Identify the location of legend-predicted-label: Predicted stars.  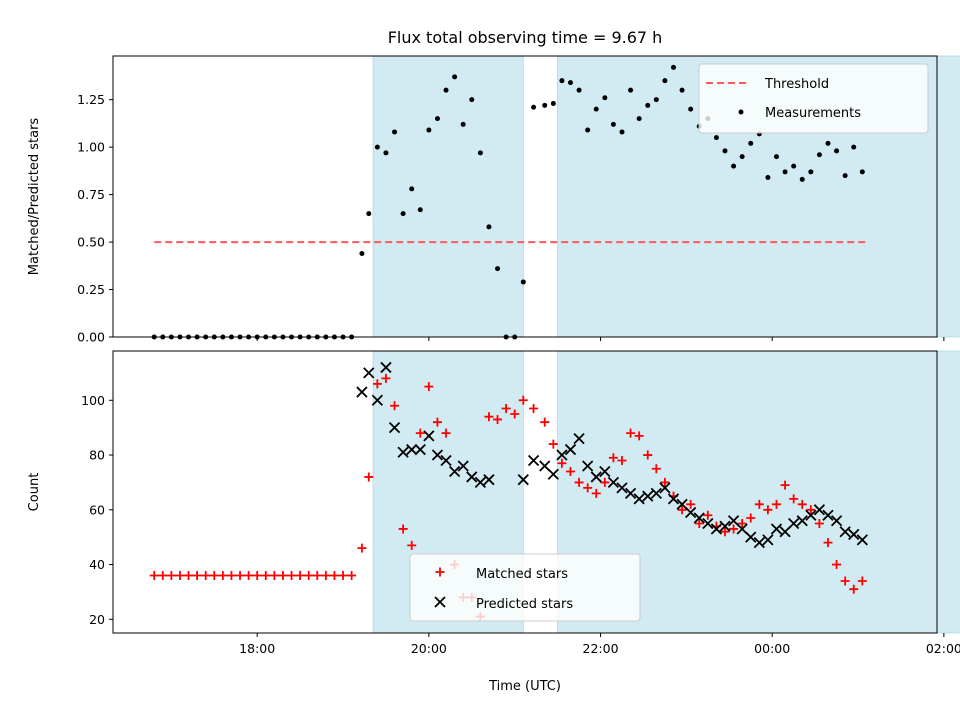
(524, 604).